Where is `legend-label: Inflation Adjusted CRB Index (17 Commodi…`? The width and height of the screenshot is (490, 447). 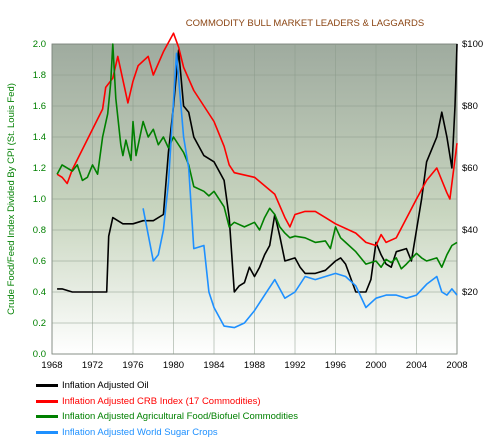 legend-label: Inflation Adjusted CRB Index (17 Commodi… is located at coordinates (161, 401).